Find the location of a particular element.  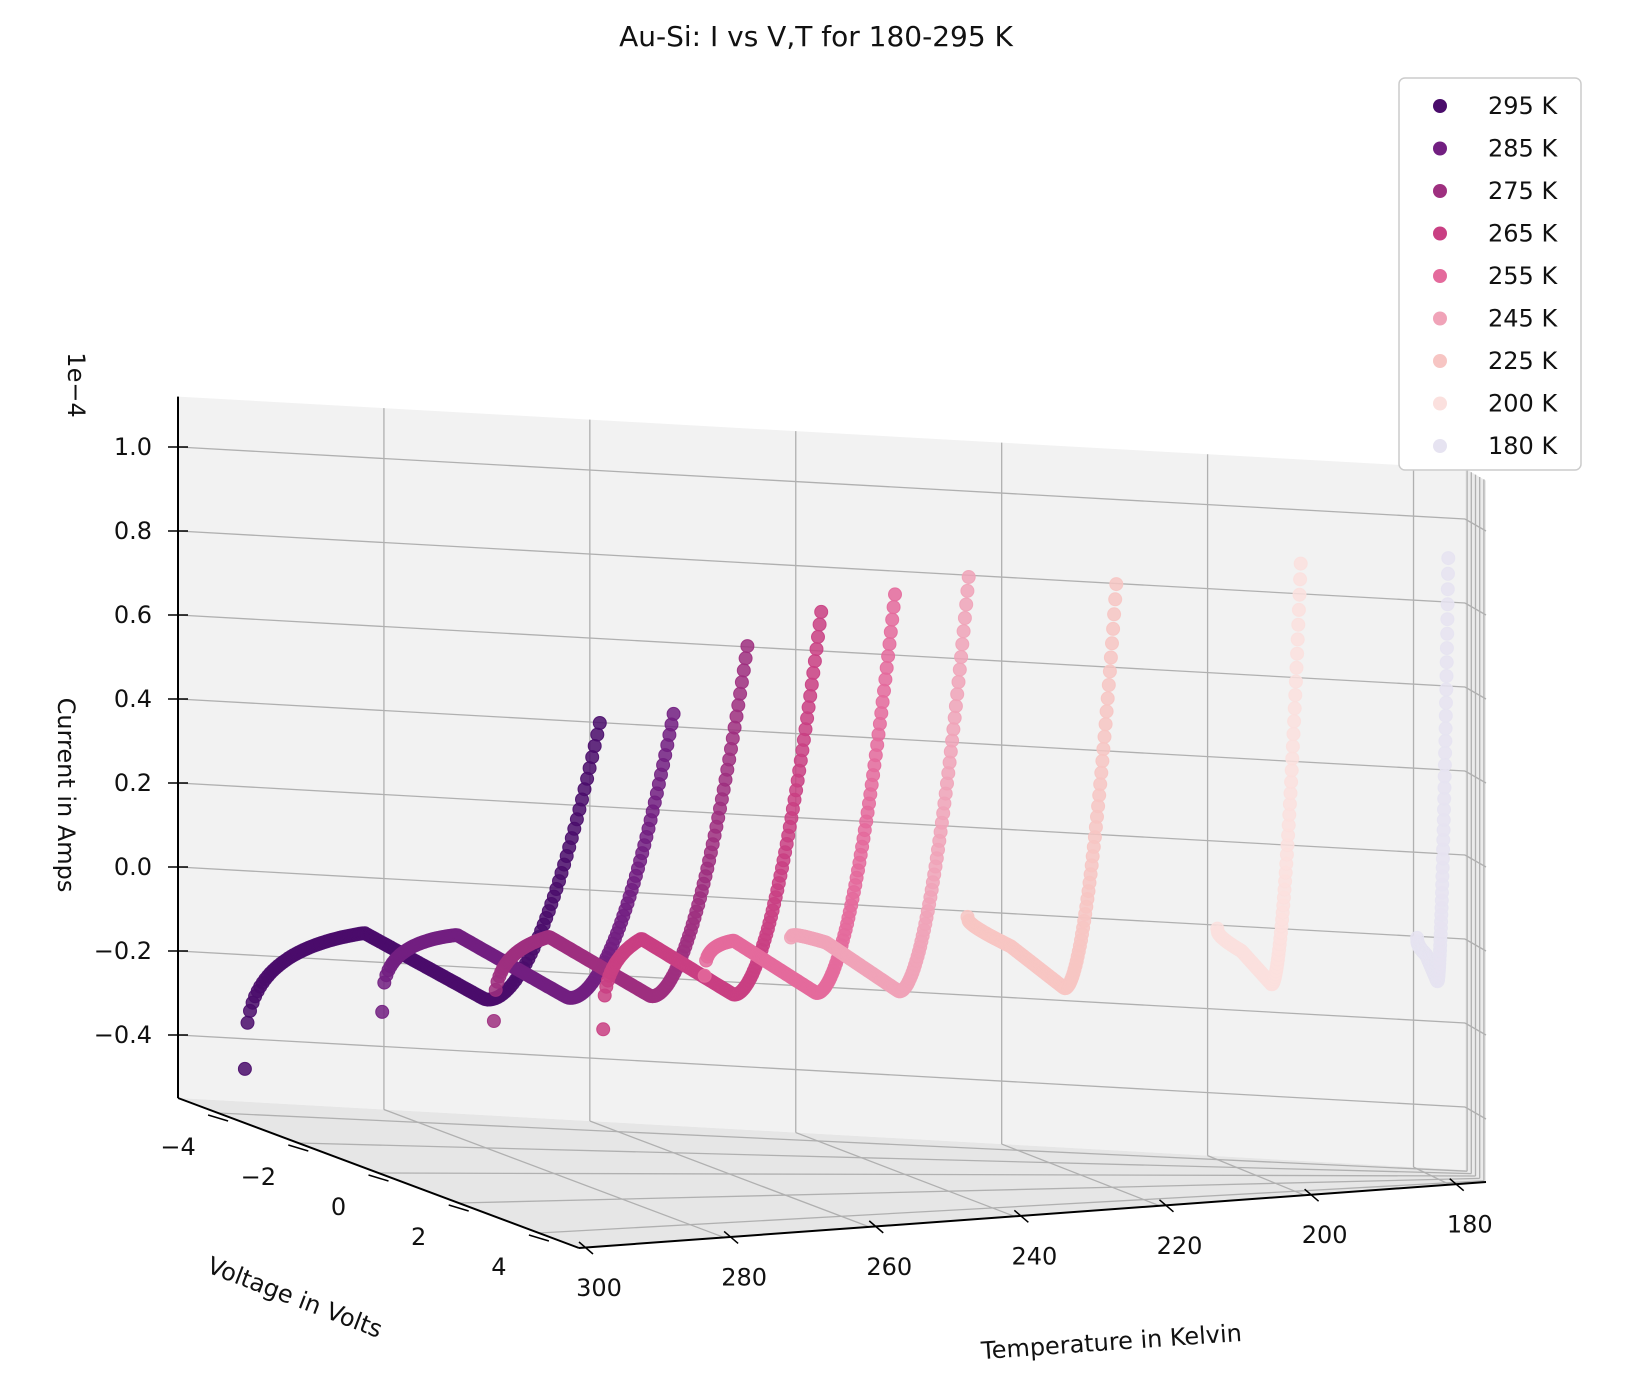

legend-label: 285 K is located at coordinates (1523, 149).